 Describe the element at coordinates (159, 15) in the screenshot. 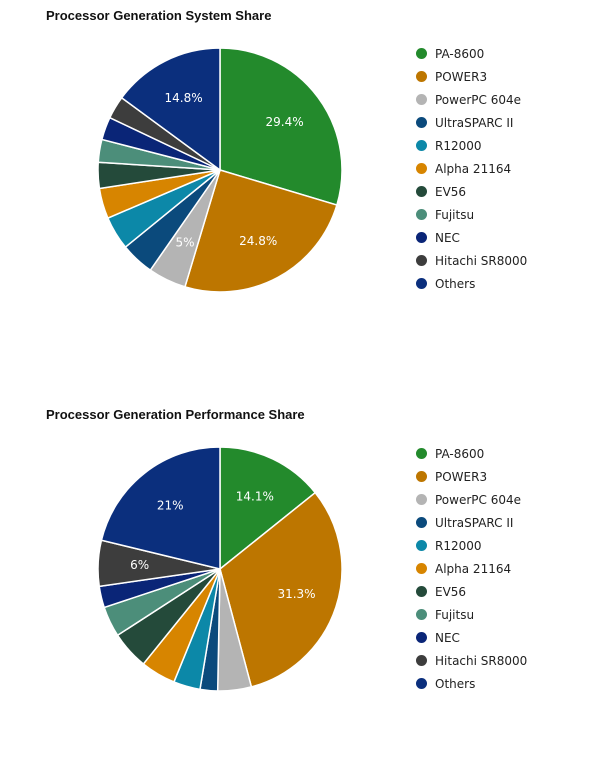

I see `chart-title: Processor Generation System Share` at that location.